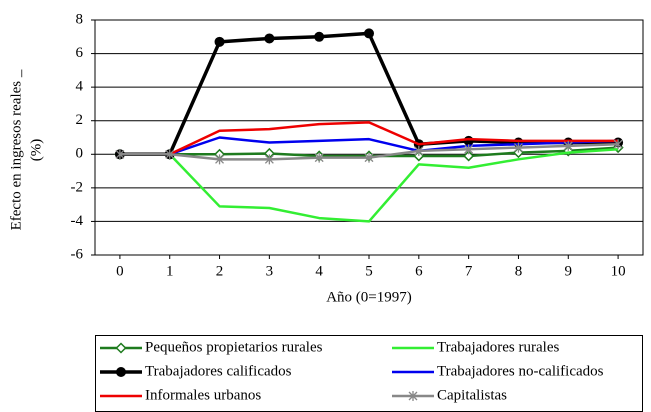 The width and height of the screenshot is (651, 412). I want to click on x-tick-label: 1, so click(170, 271).